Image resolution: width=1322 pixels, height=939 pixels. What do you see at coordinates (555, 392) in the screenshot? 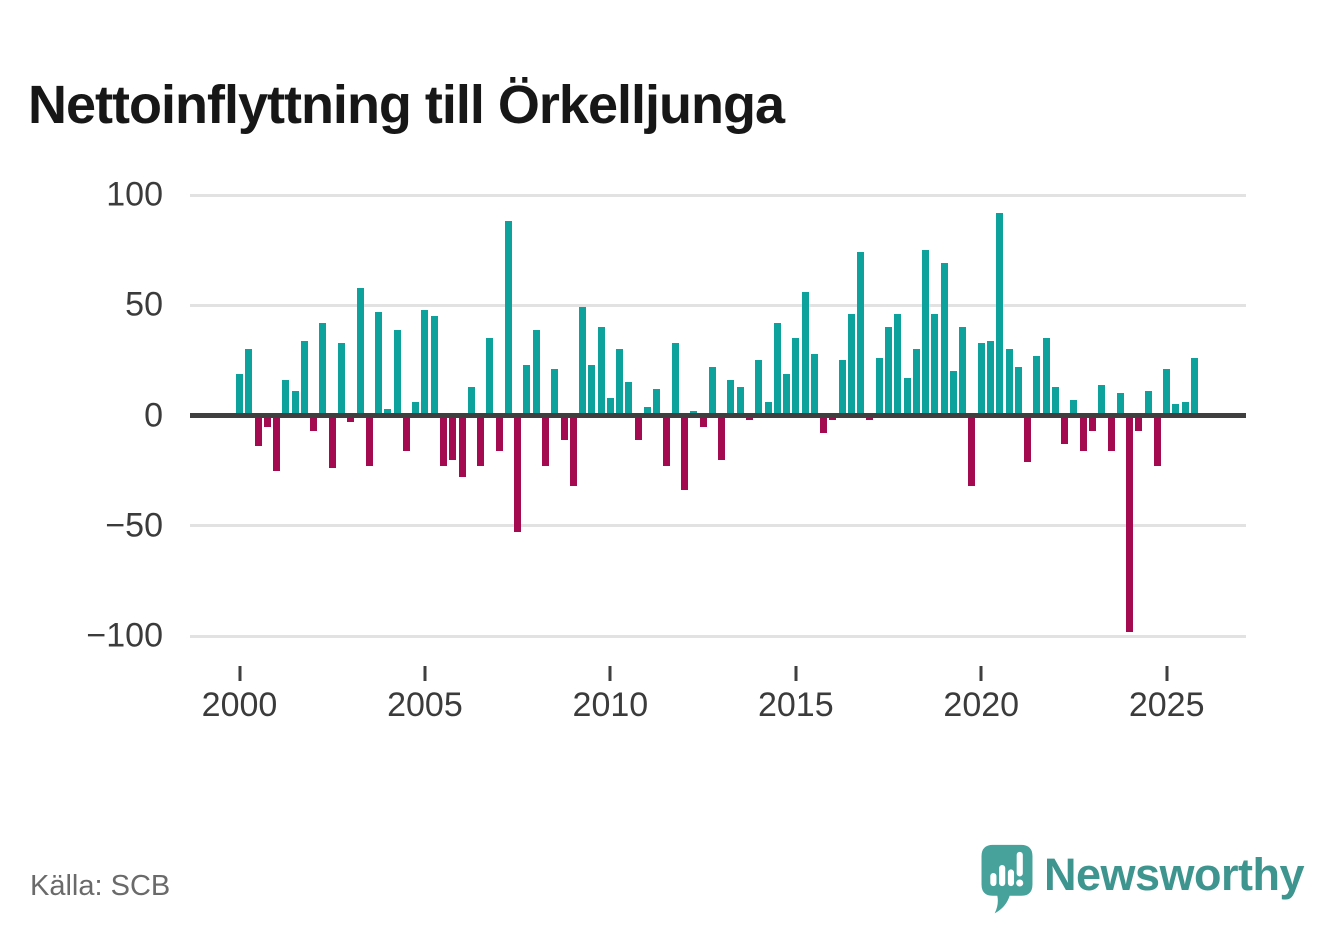
I see `bar-2008Q3` at bounding box center [555, 392].